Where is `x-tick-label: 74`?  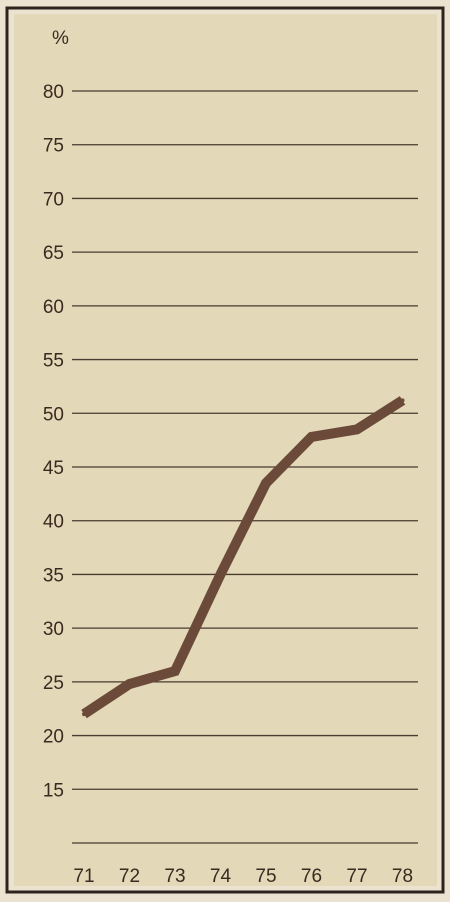 x-tick-label: 74 is located at coordinates (221, 876).